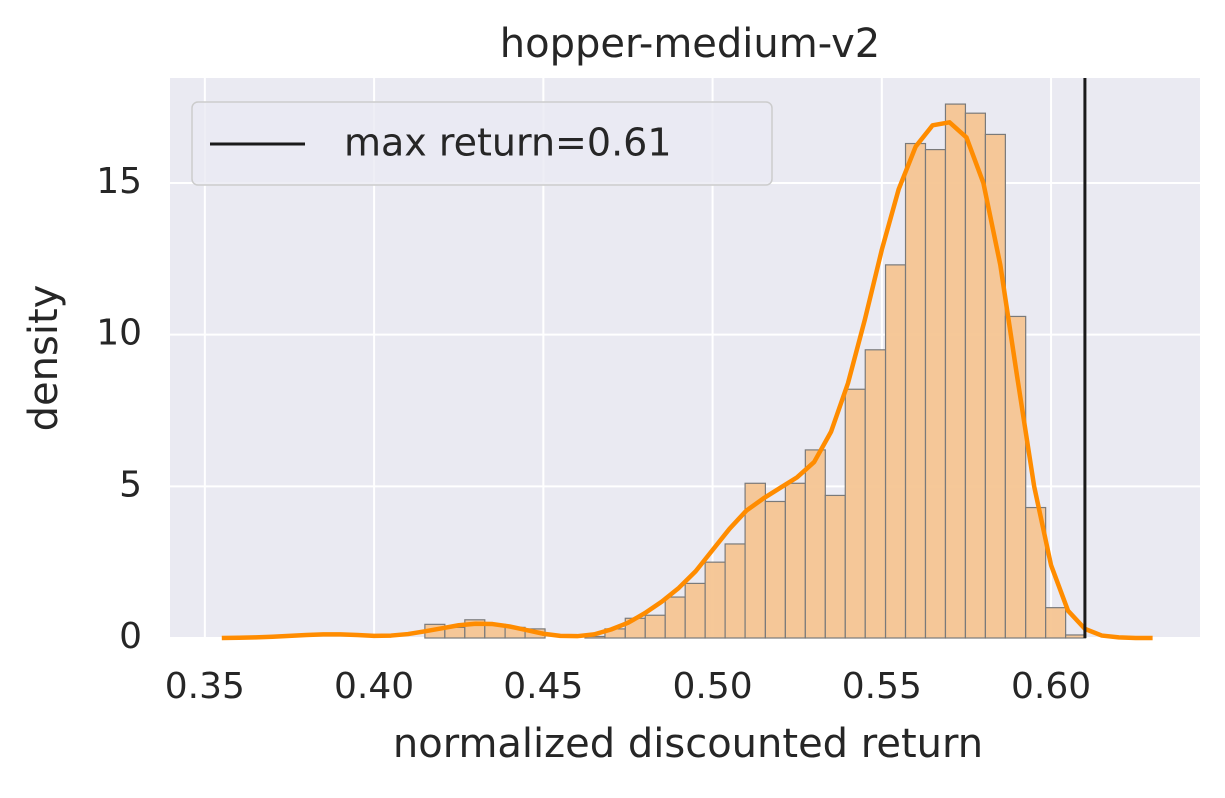  Describe the element at coordinates (1051, 686) in the screenshot. I see `x-tick-label: 0.60` at that location.